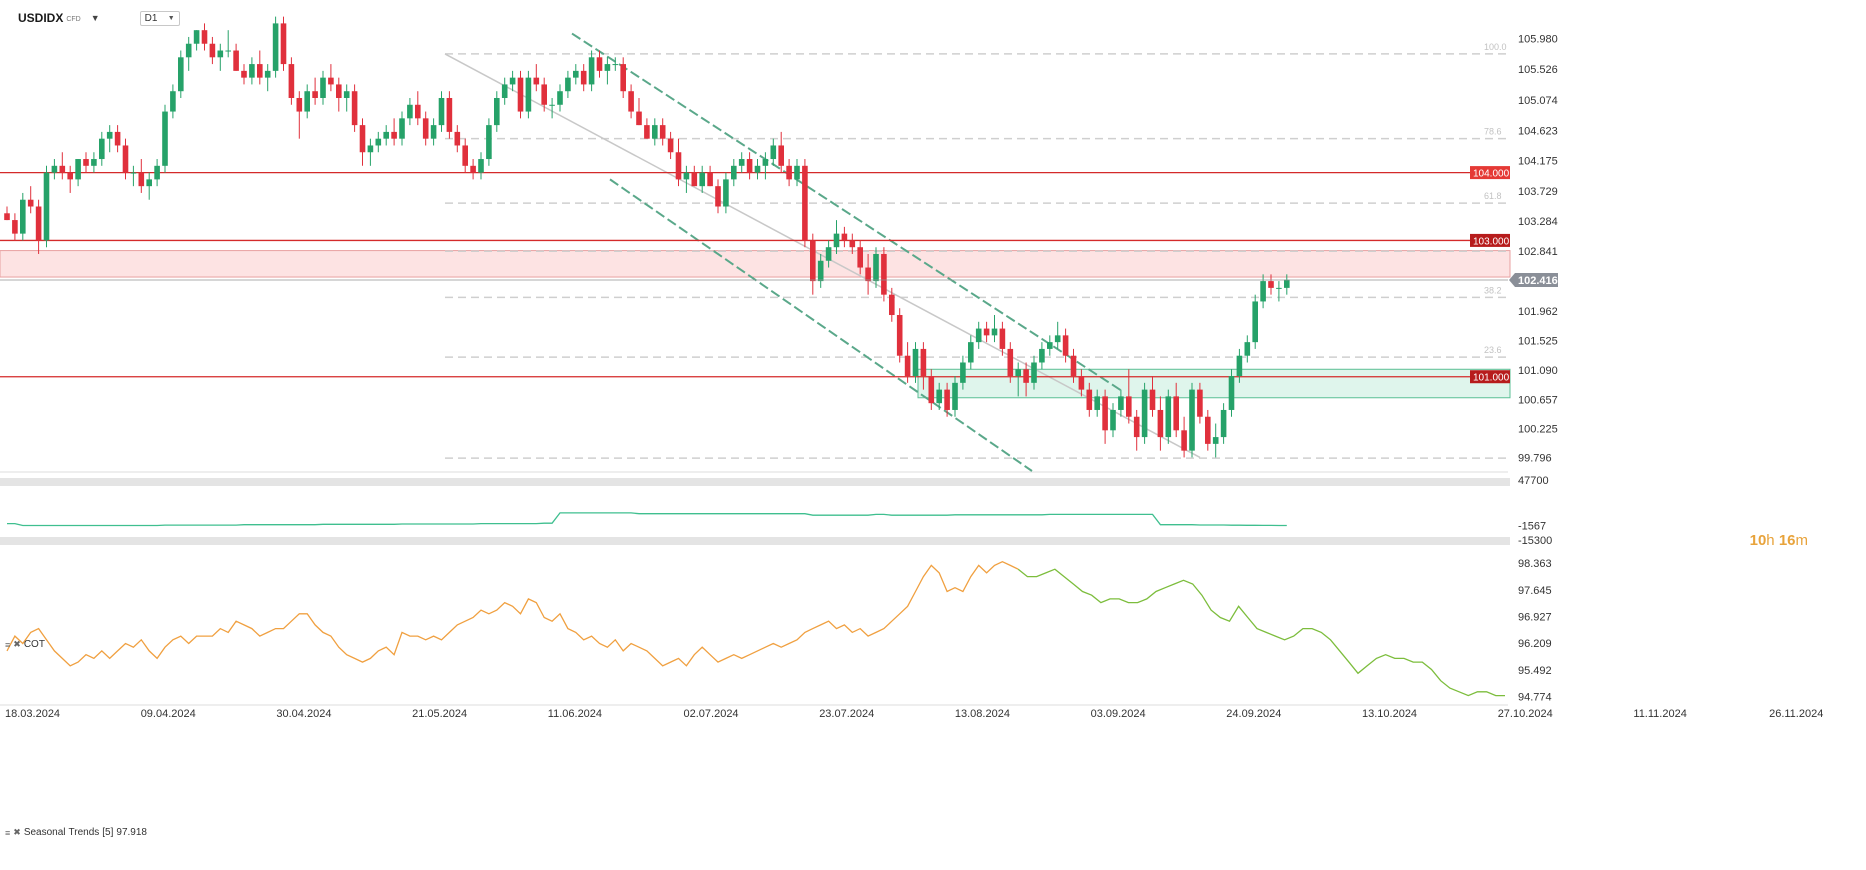  Describe the element at coordinates (1118, 714) in the screenshot. I see `x-axis-tick-label: 03.09.2024` at that location.